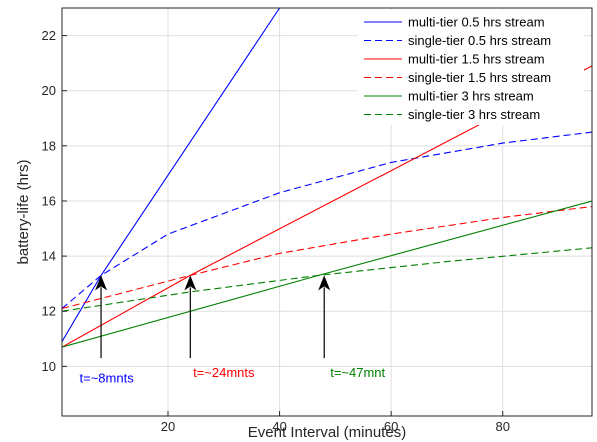  Describe the element at coordinates (391, 426) in the screenshot. I see `x-tick-label: 60` at that location.